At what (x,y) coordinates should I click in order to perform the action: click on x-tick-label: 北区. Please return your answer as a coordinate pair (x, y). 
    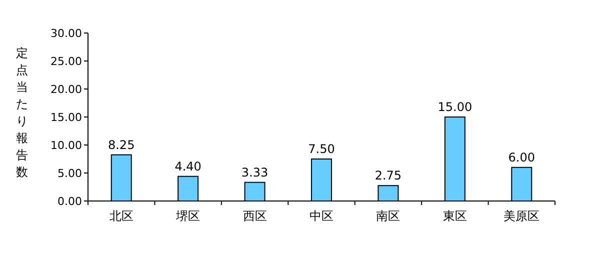
    Looking at the image, I should click on (121, 216).